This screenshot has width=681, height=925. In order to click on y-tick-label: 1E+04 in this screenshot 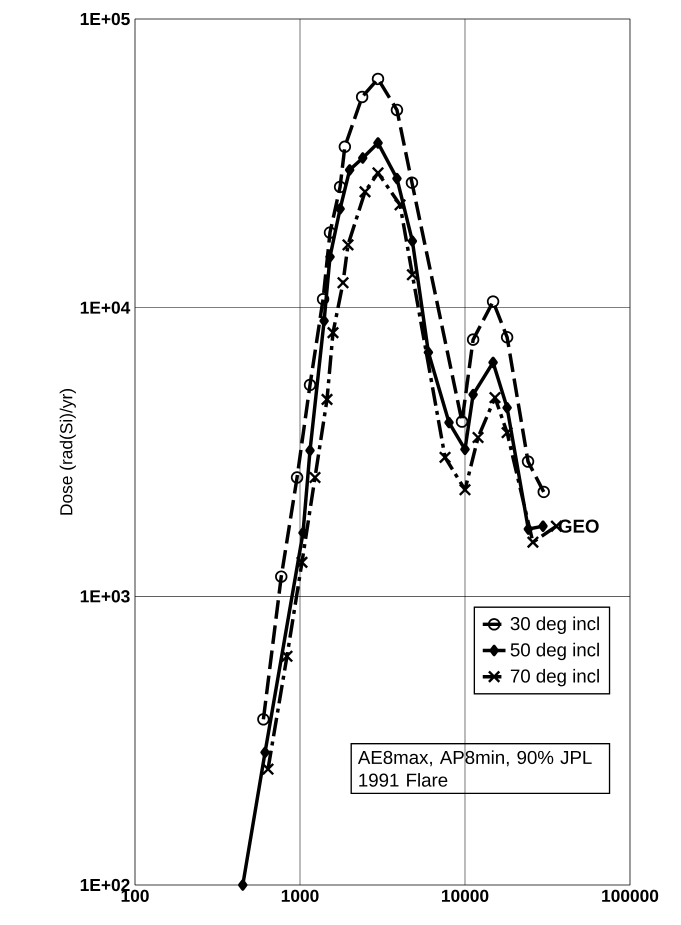, I will do `click(105, 308)`.